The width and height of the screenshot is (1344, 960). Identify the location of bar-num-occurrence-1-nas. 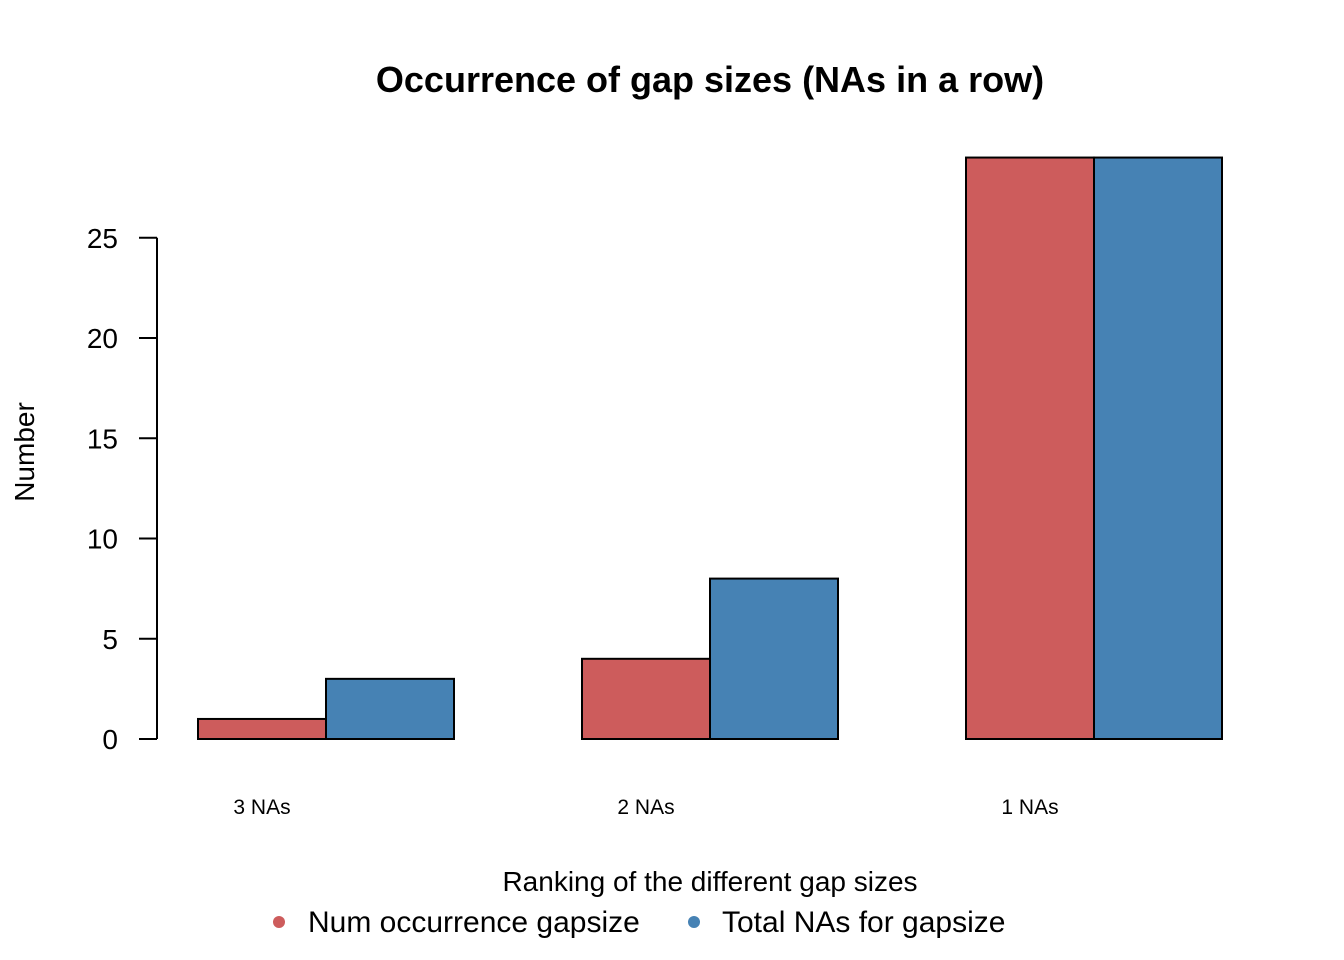
(1030, 448).